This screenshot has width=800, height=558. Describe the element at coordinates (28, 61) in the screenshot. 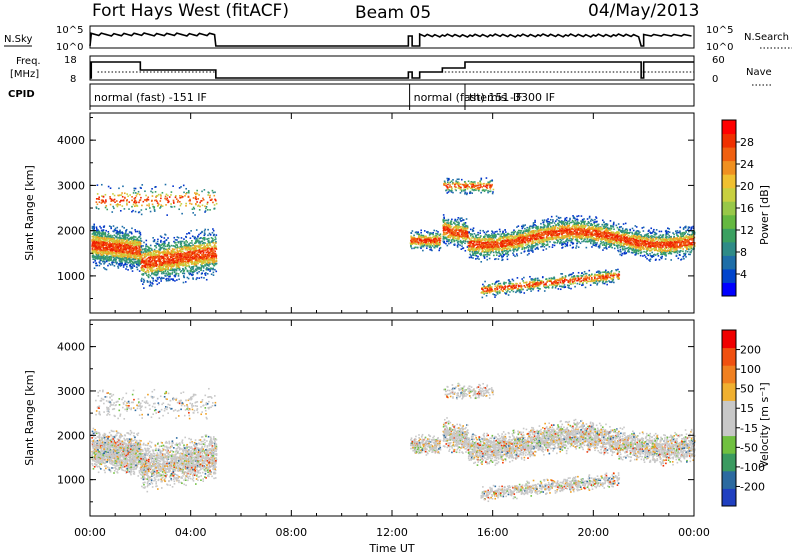

I see `freq-label-1: Freq.` at that location.